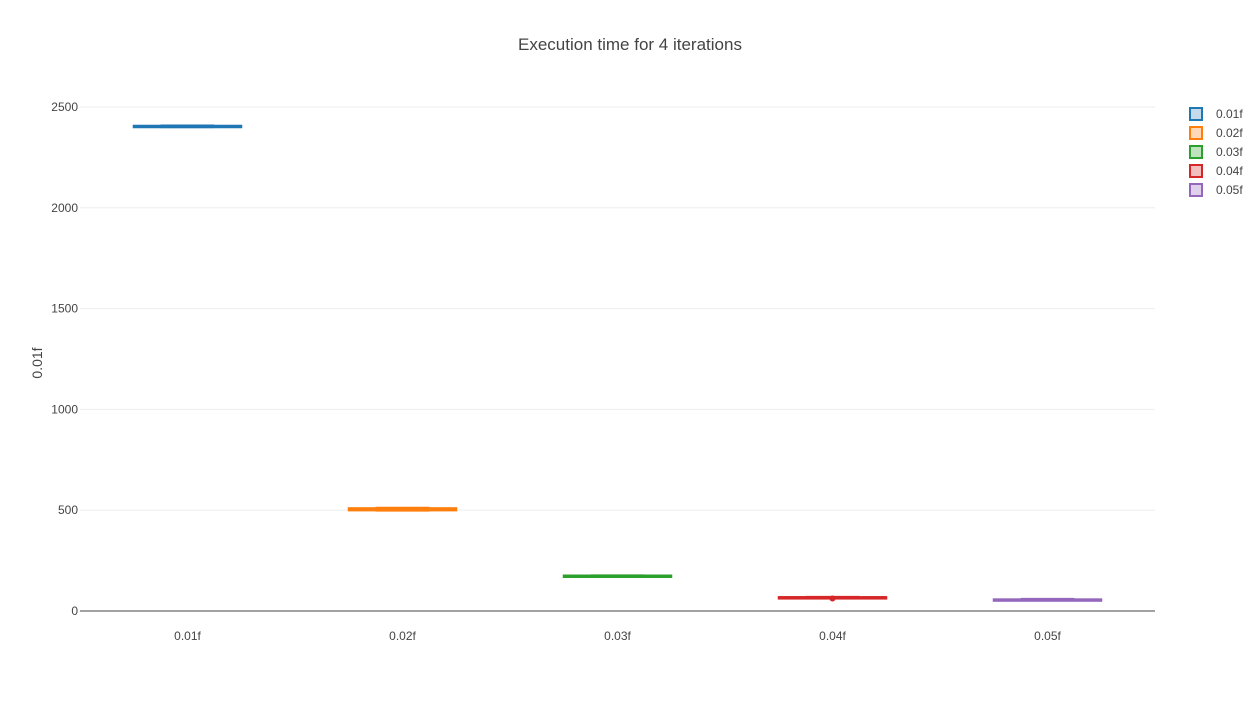 The height and width of the screenshot is (708, 1260). I want to click on y-tick-label: 0, so click(74, 611).